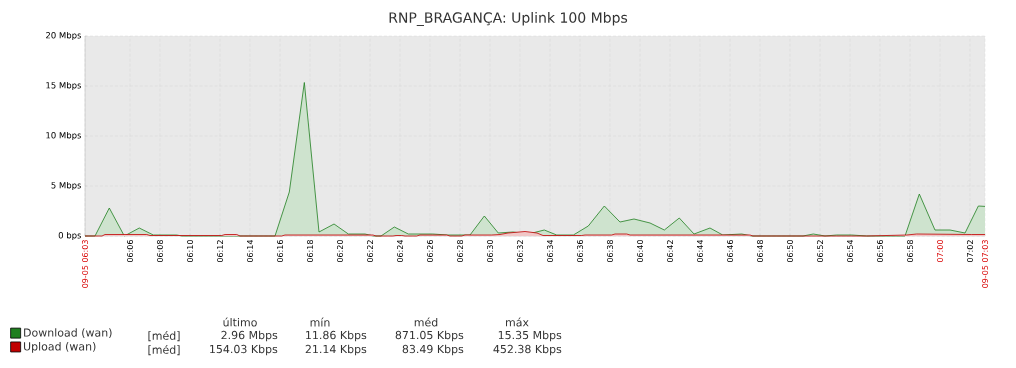  Describe the element at coordinates (85, 264) in the screenshot. I see `x-tick-label: 09-05 06:03` at that location.